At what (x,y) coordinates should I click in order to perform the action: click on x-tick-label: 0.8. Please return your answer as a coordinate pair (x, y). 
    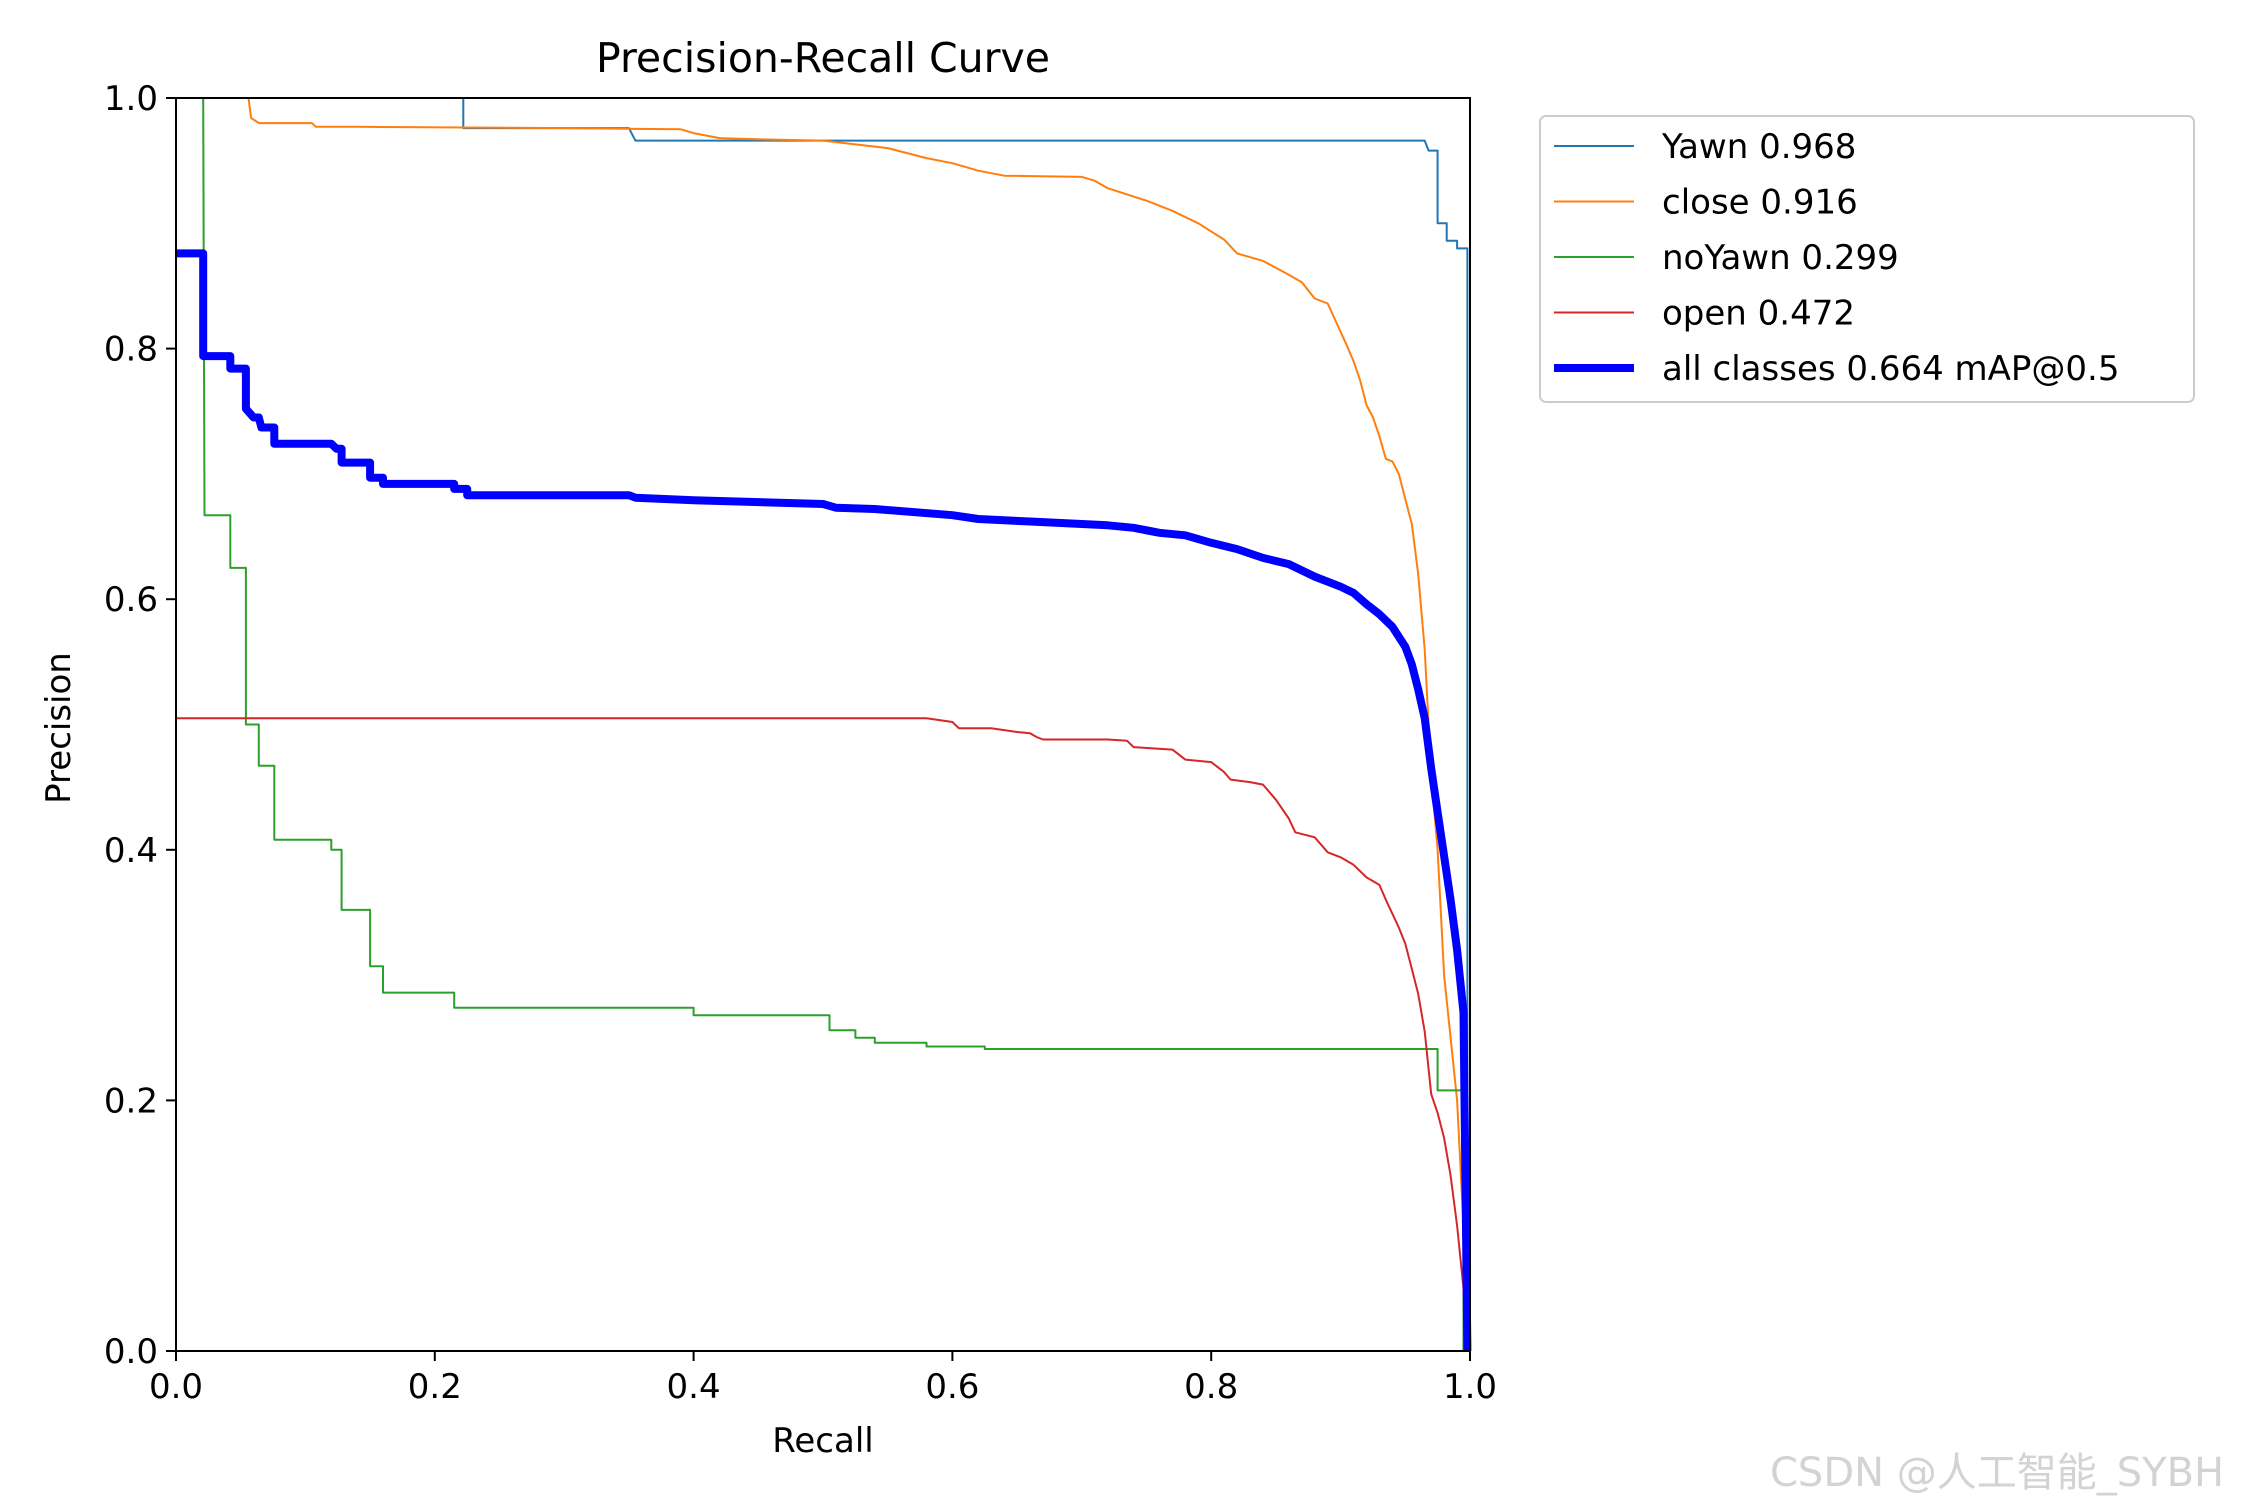
    Looking at the image, I should click on (1211, 1387).